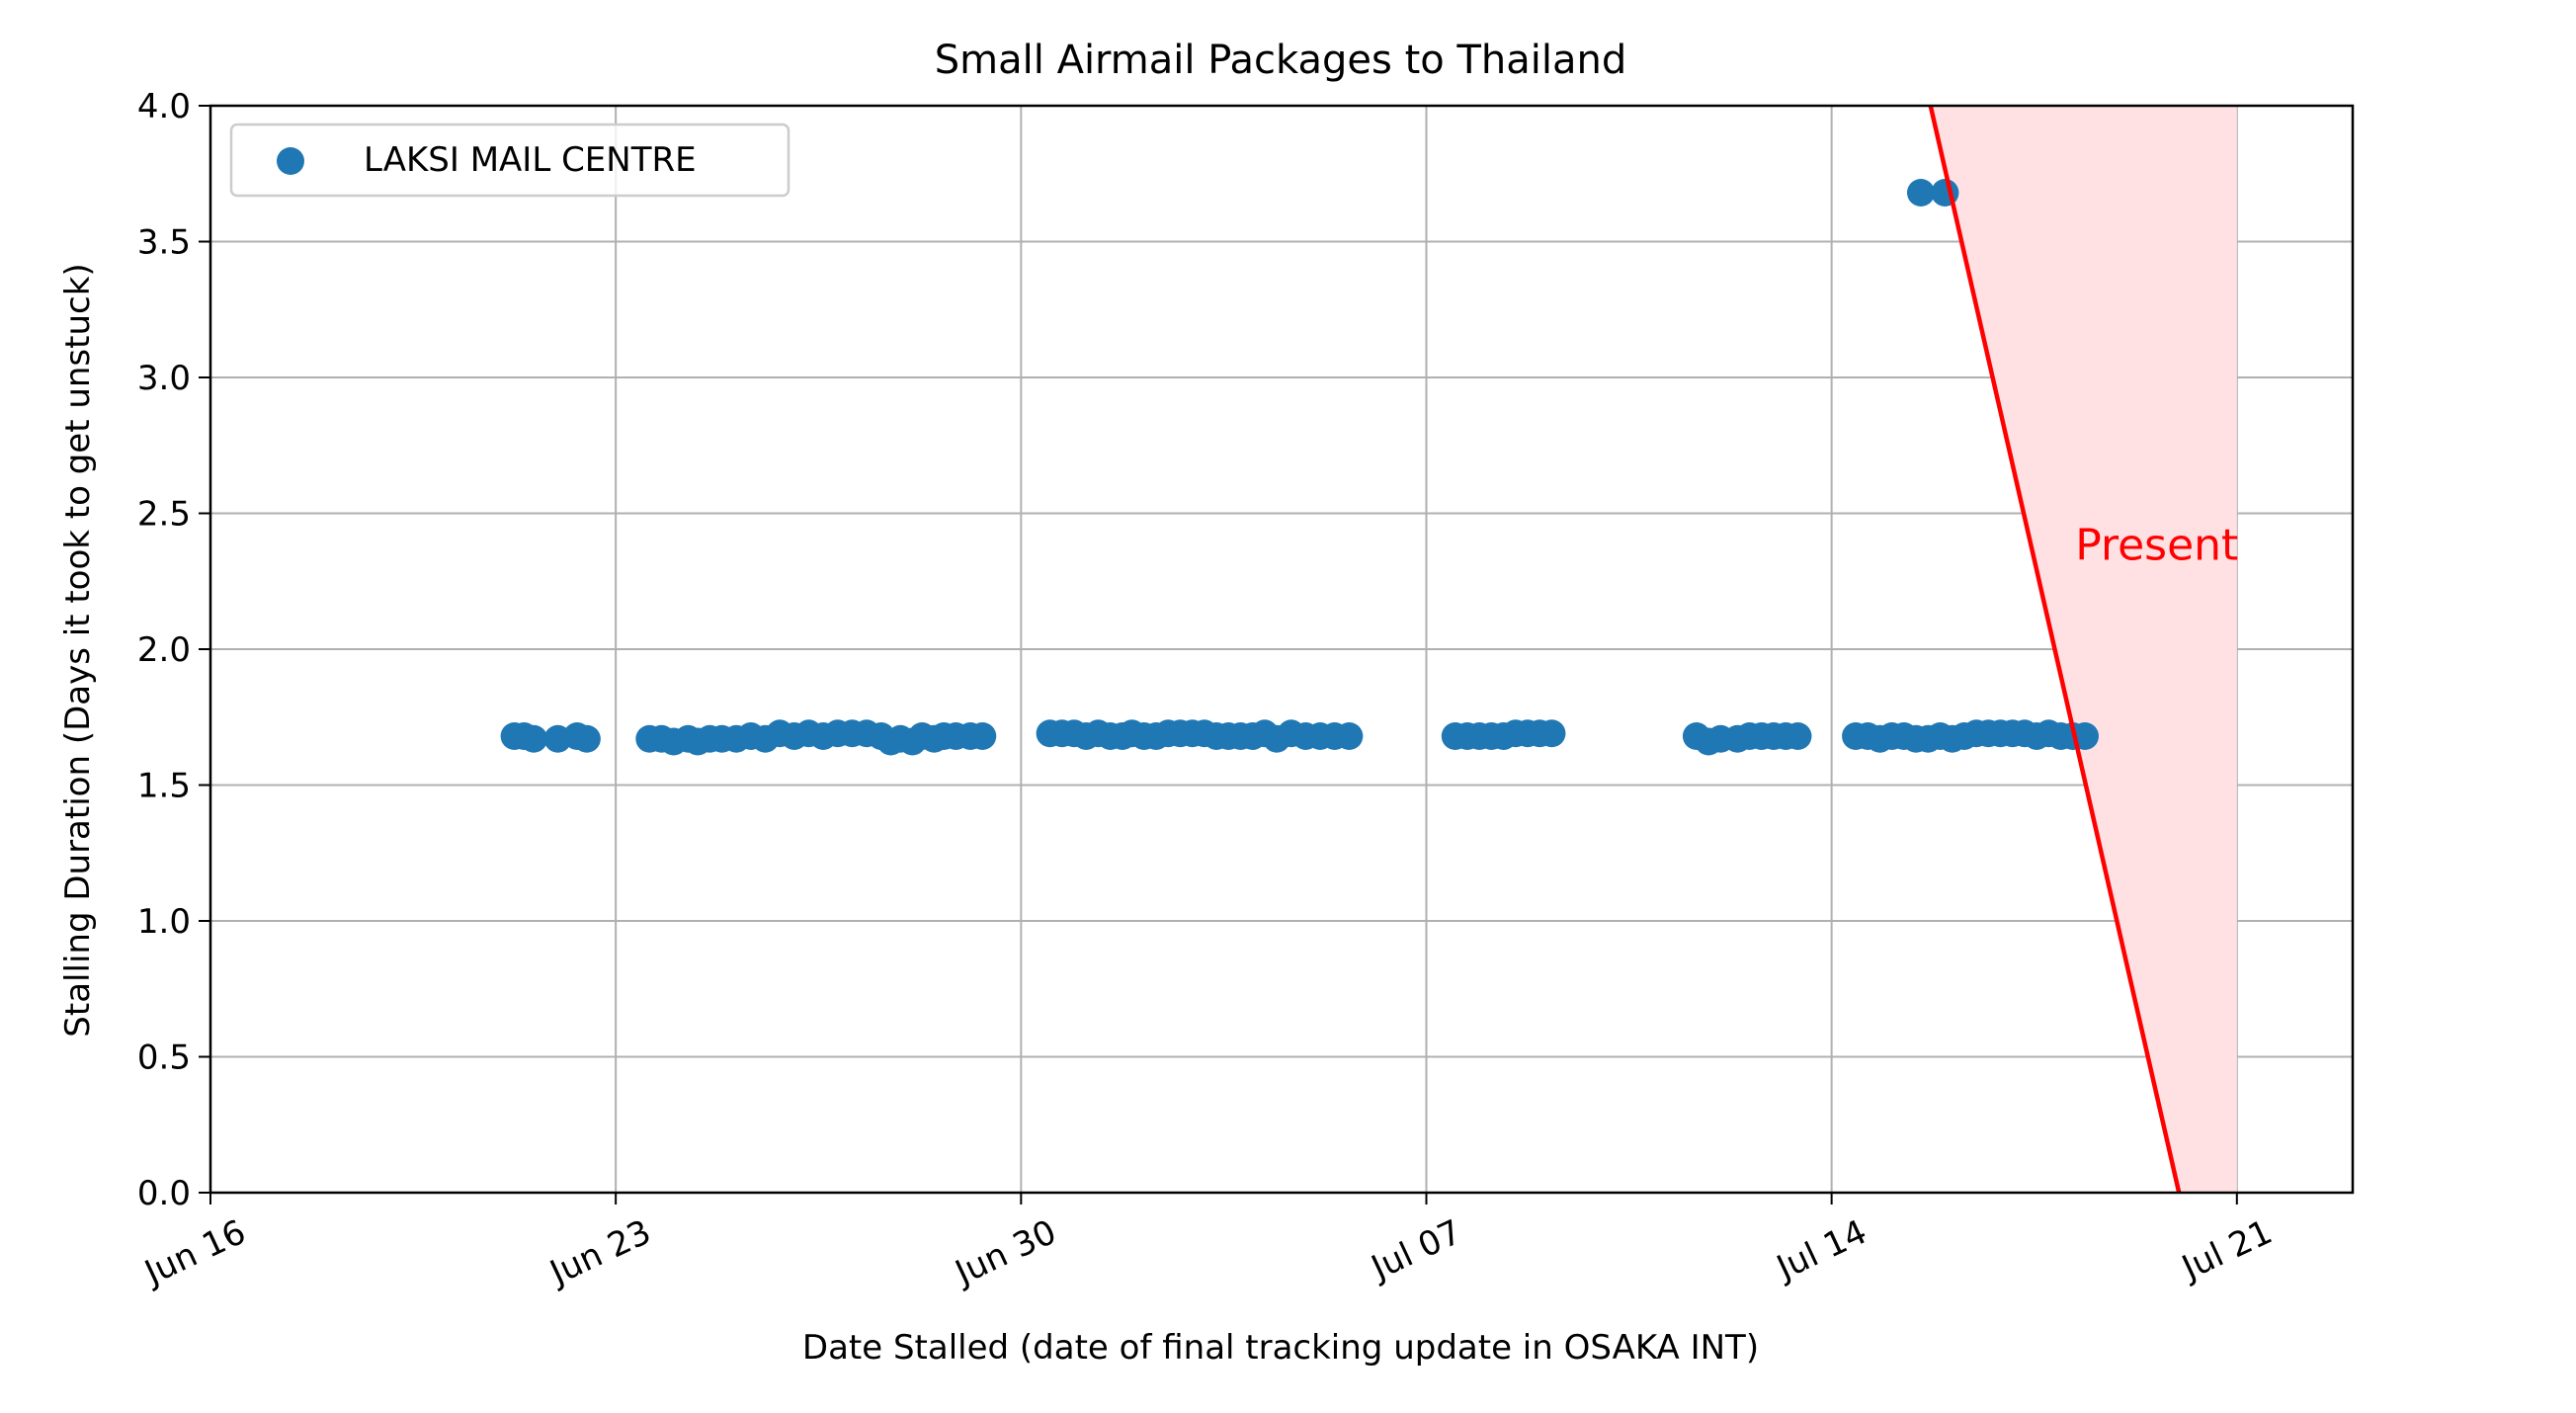 This screenshot has height=1413, width=2576. I want to click on y-axis-ticks: 0.0 0.5 1.0 1.5 2.0 2.5 3.0 3.5 4.0, so click(173, 650).